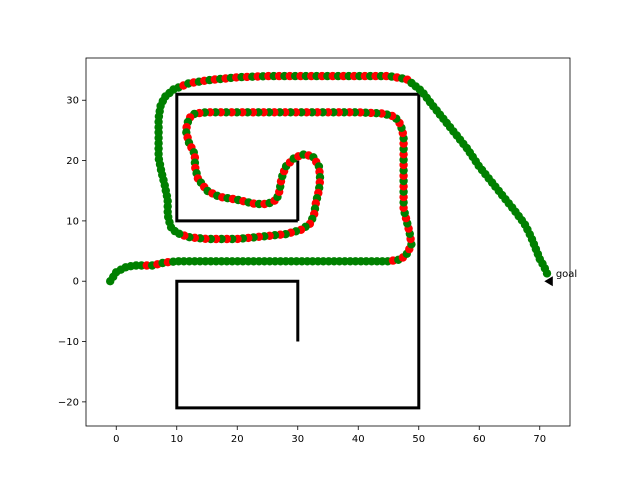 This screenshot has width=640, height=480. What do you see at coordinates (72, 221) in the screenshot?
I see `y-tick-label: 10` at bounding box center [72, 221].